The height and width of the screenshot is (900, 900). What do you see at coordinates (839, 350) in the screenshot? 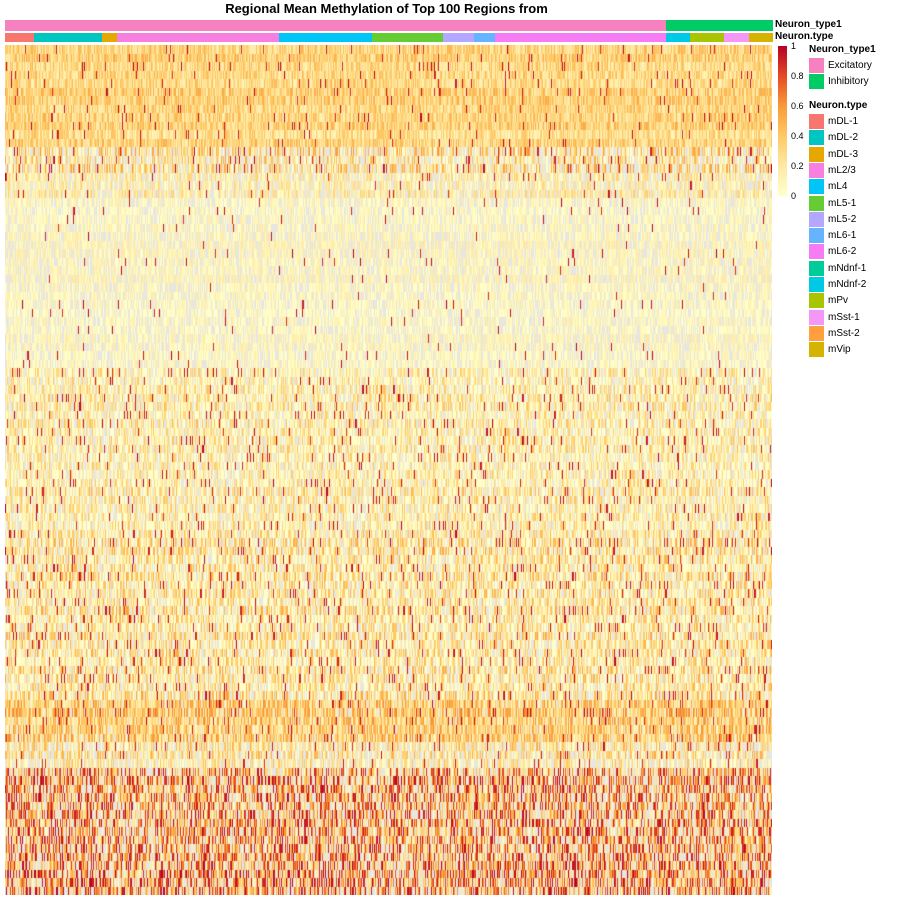
I see `legend-label: mVip` at bounding box center [839, 350].